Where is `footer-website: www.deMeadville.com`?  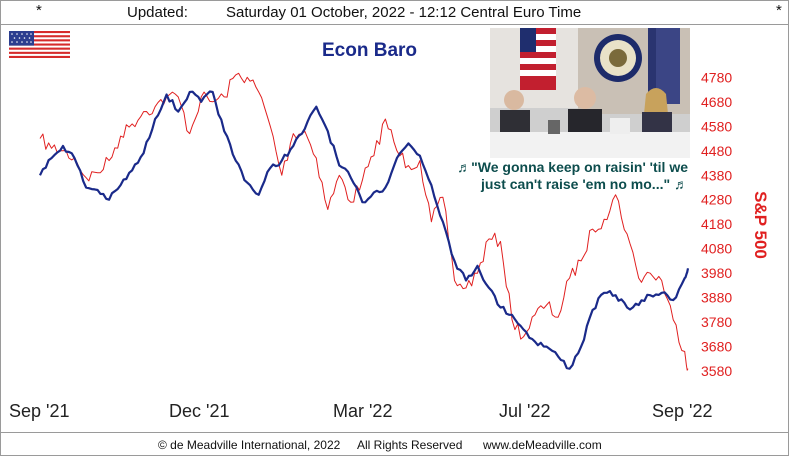 footer-website: www.deMeadville.com is located at coordinates (542, 445).